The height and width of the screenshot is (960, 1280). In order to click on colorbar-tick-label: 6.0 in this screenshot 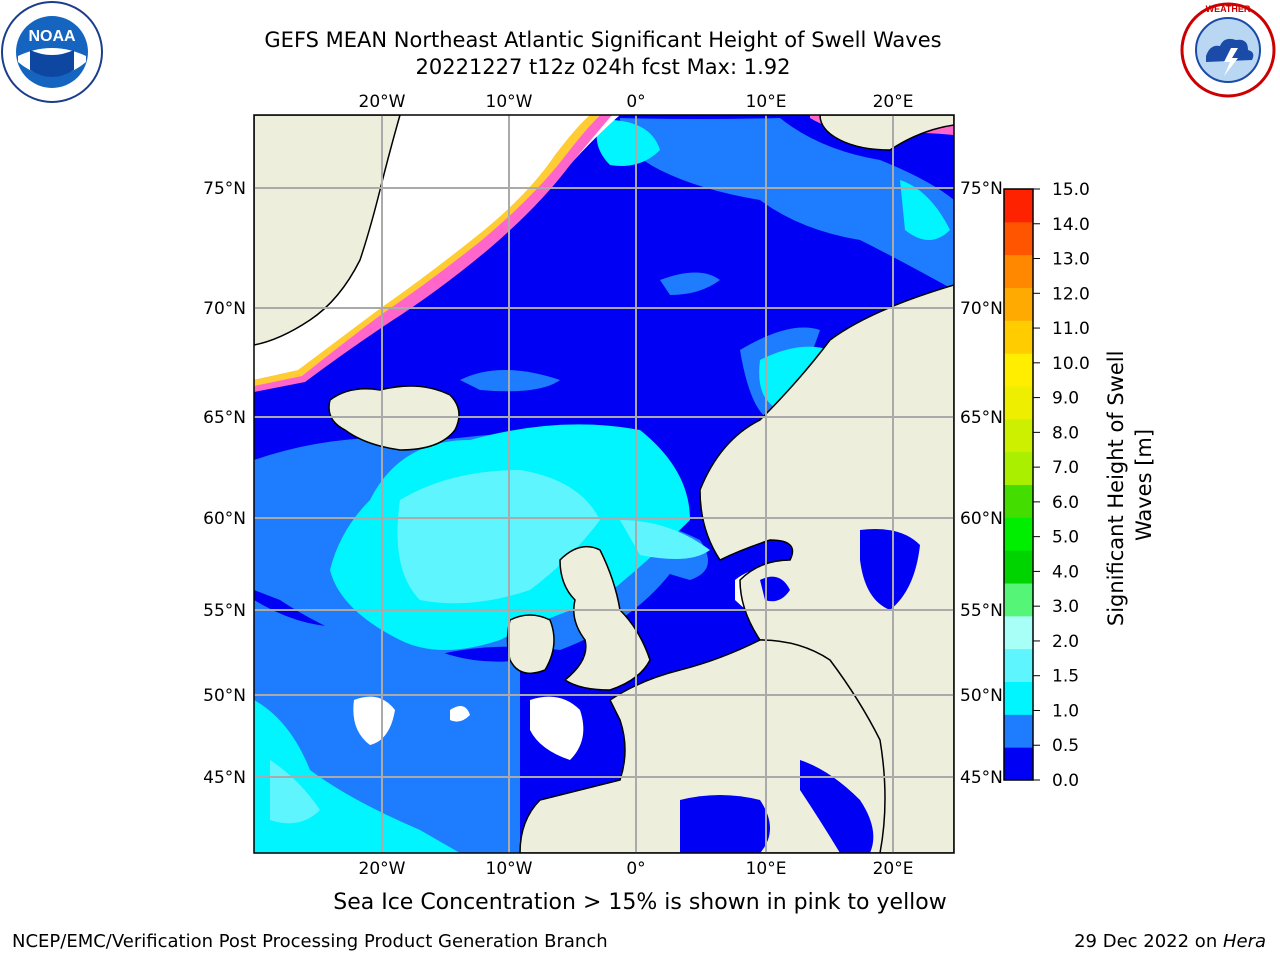, I will do `click(1065, 503)`.